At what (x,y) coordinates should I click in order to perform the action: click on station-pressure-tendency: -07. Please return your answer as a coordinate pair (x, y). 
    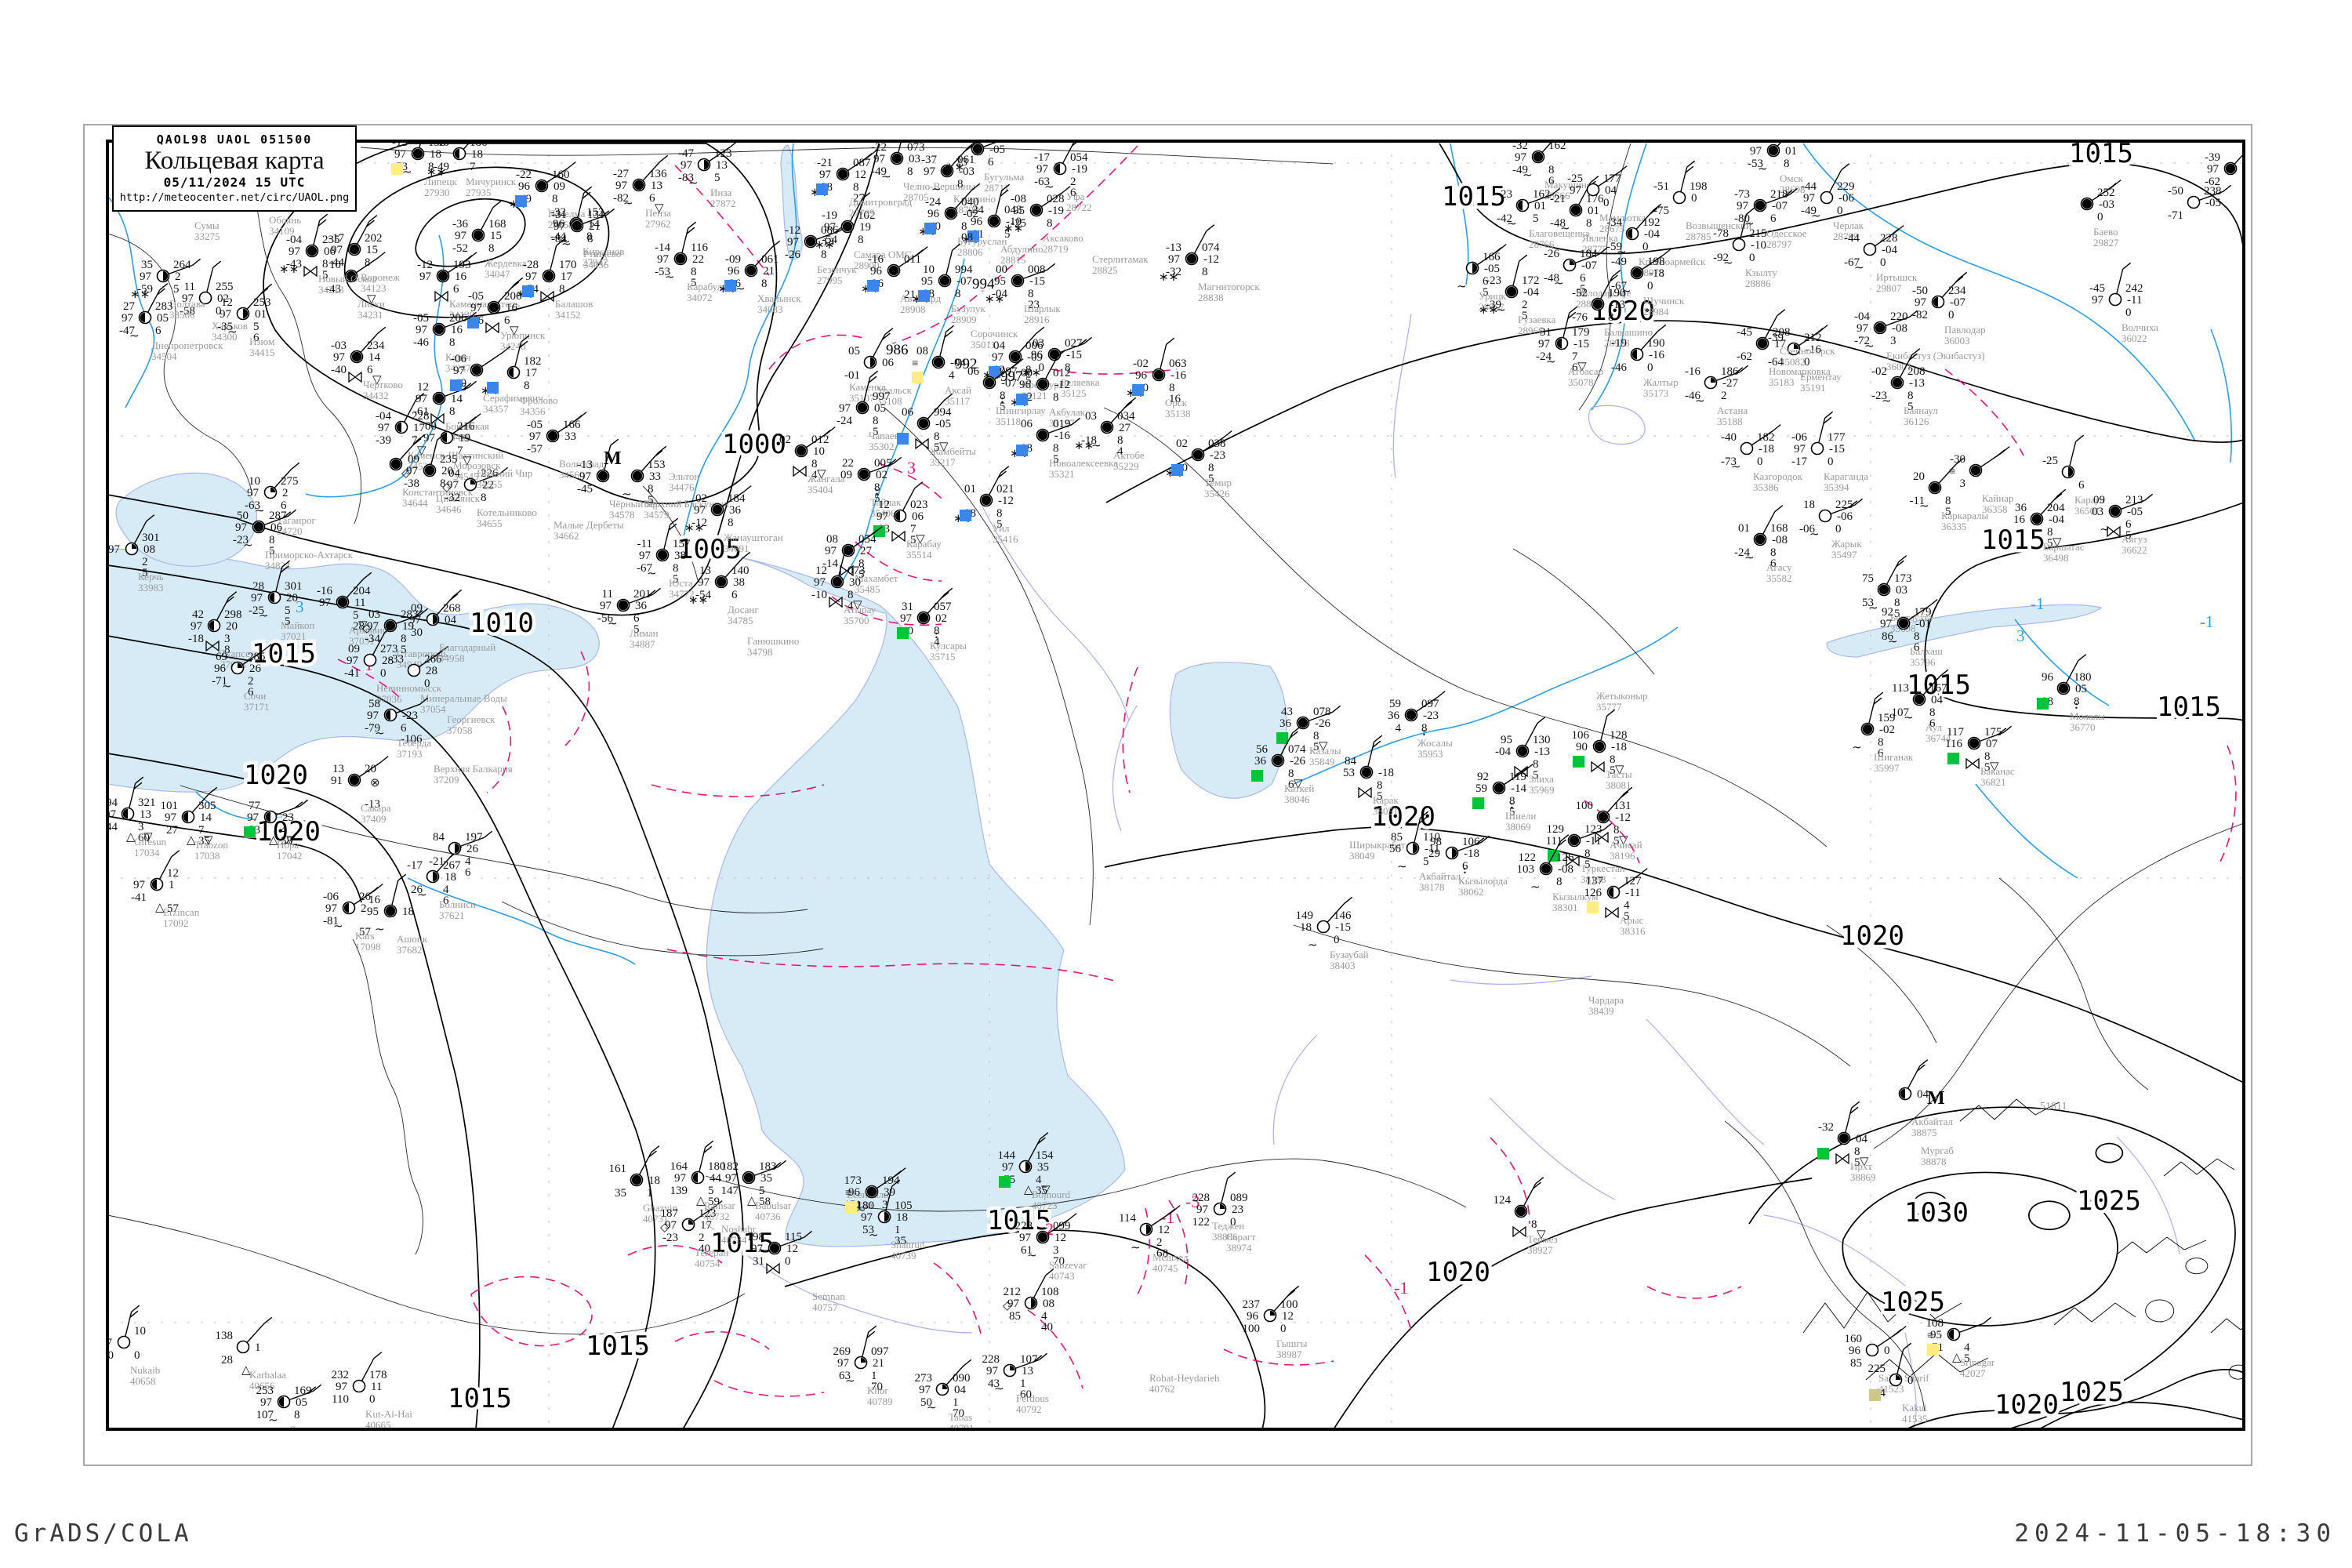
    Looking at the image, I should click on (1009, 383).